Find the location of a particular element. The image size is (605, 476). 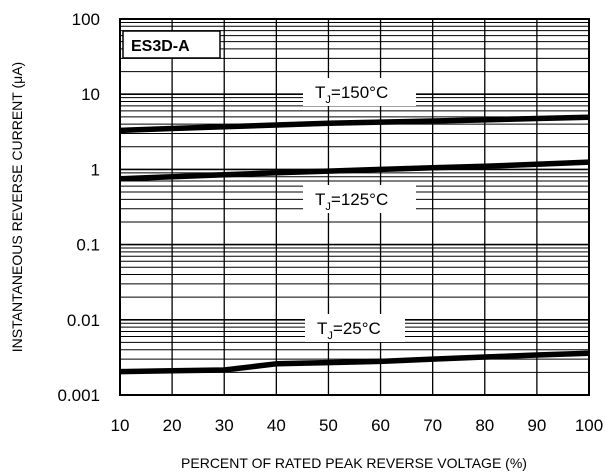

x-tick-label: 100 is located at coordinates (589, 425).